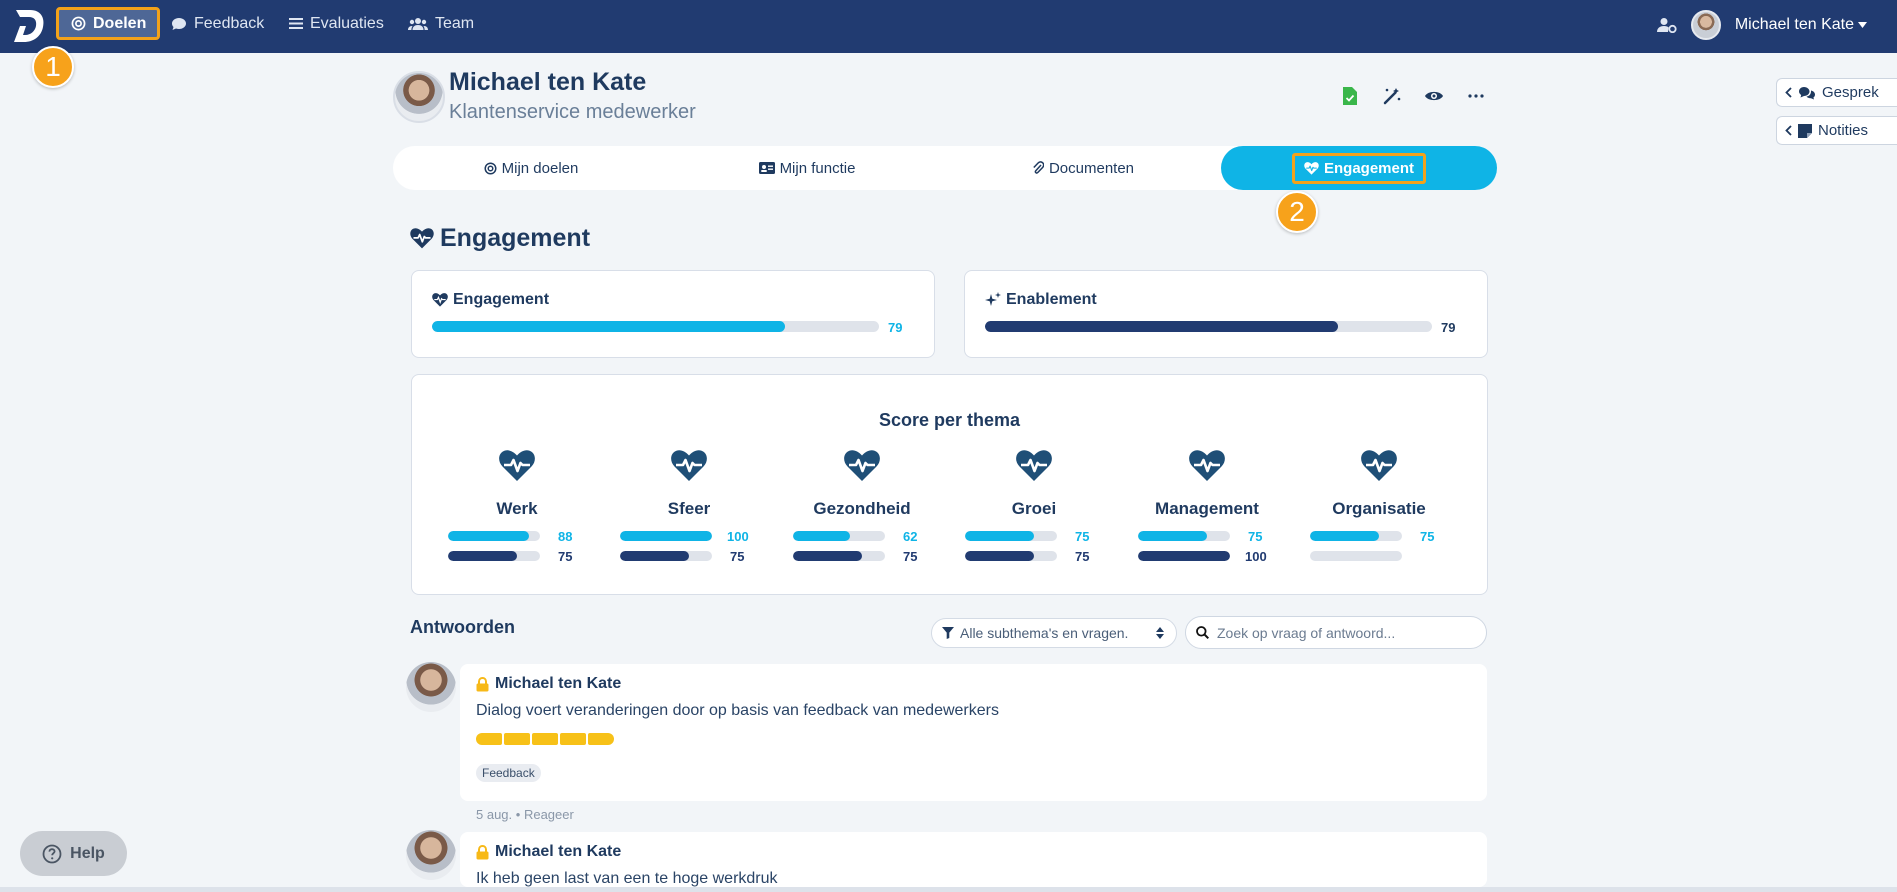  What do you see at coordinates (738, 536) in the screenshot?
I see `theme-engagement-value: 100` at bounding box center [738, 536].